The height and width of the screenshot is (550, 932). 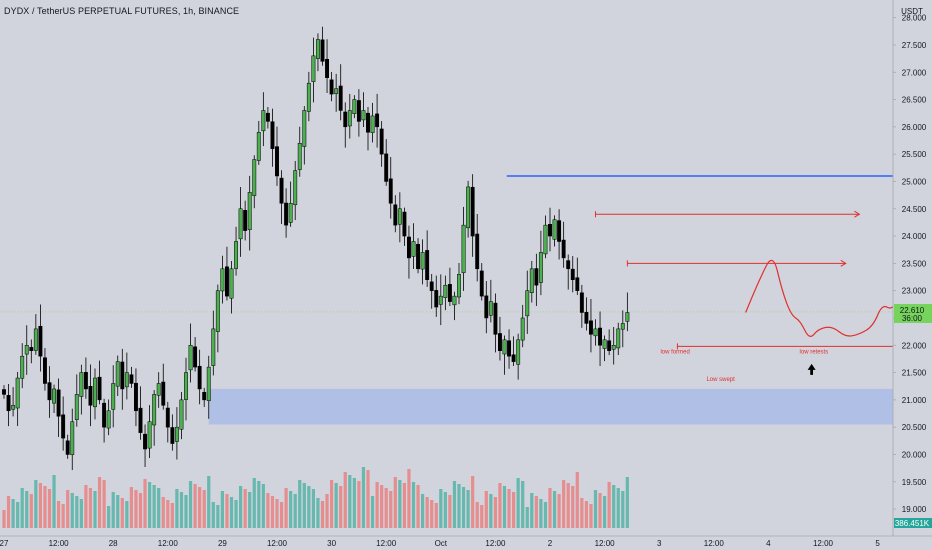 I want to click on x-tick-label: 28, so click(x=113, y=543).